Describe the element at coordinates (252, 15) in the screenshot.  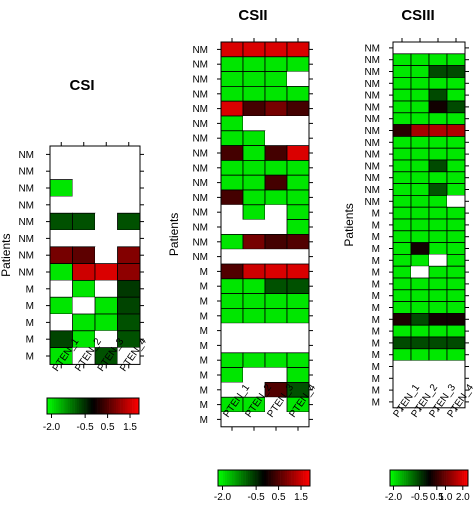
I see `panel-title: CSII` at that location.